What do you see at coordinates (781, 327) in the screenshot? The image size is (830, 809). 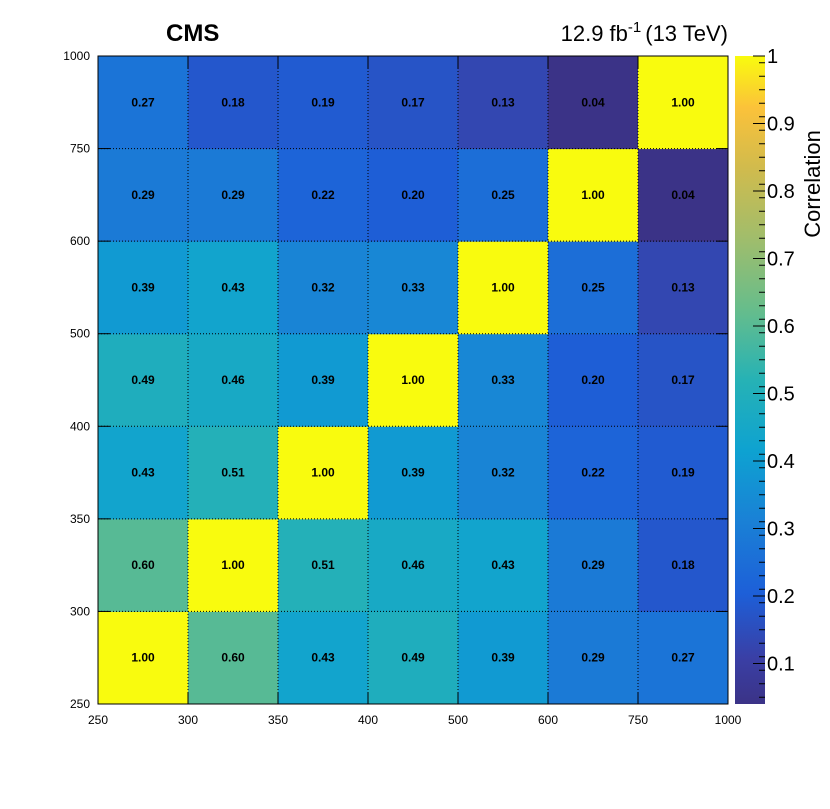 I see `colorbar-tick-label: 0.6` at bounding box center [781, 327].